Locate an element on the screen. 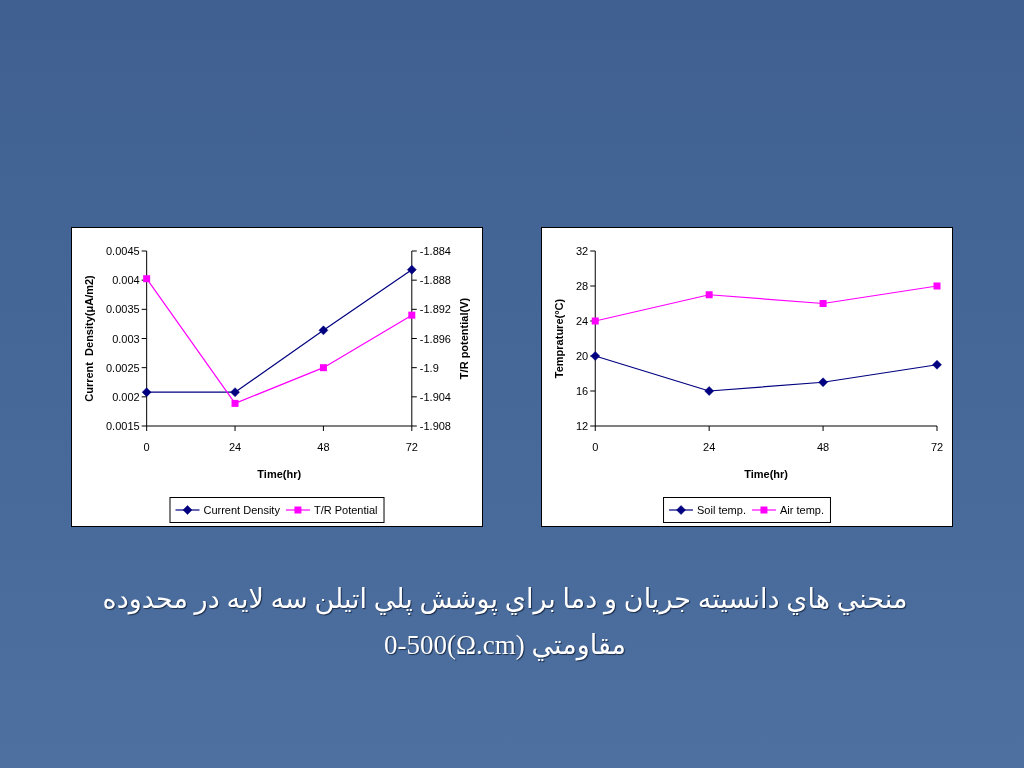  y2-tick-label: -1.888 is located at coordinates (435, 280).